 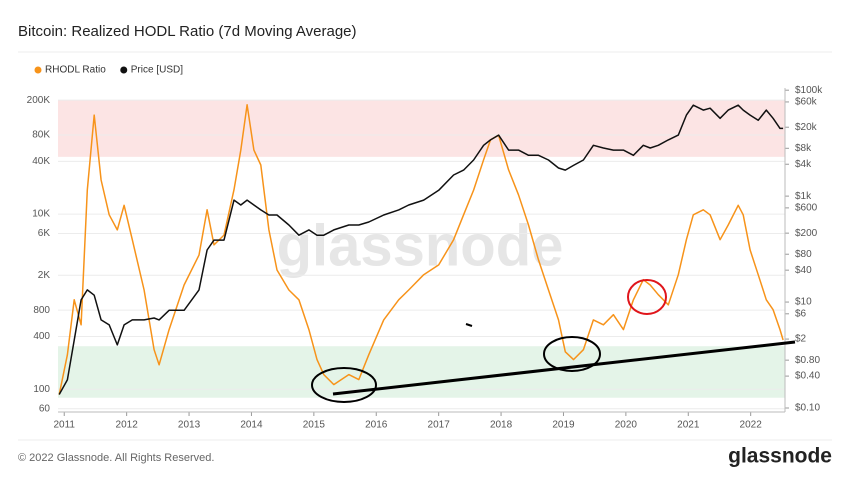 I want to click on y2-tick-label: $10, so click(x=803, y=302).